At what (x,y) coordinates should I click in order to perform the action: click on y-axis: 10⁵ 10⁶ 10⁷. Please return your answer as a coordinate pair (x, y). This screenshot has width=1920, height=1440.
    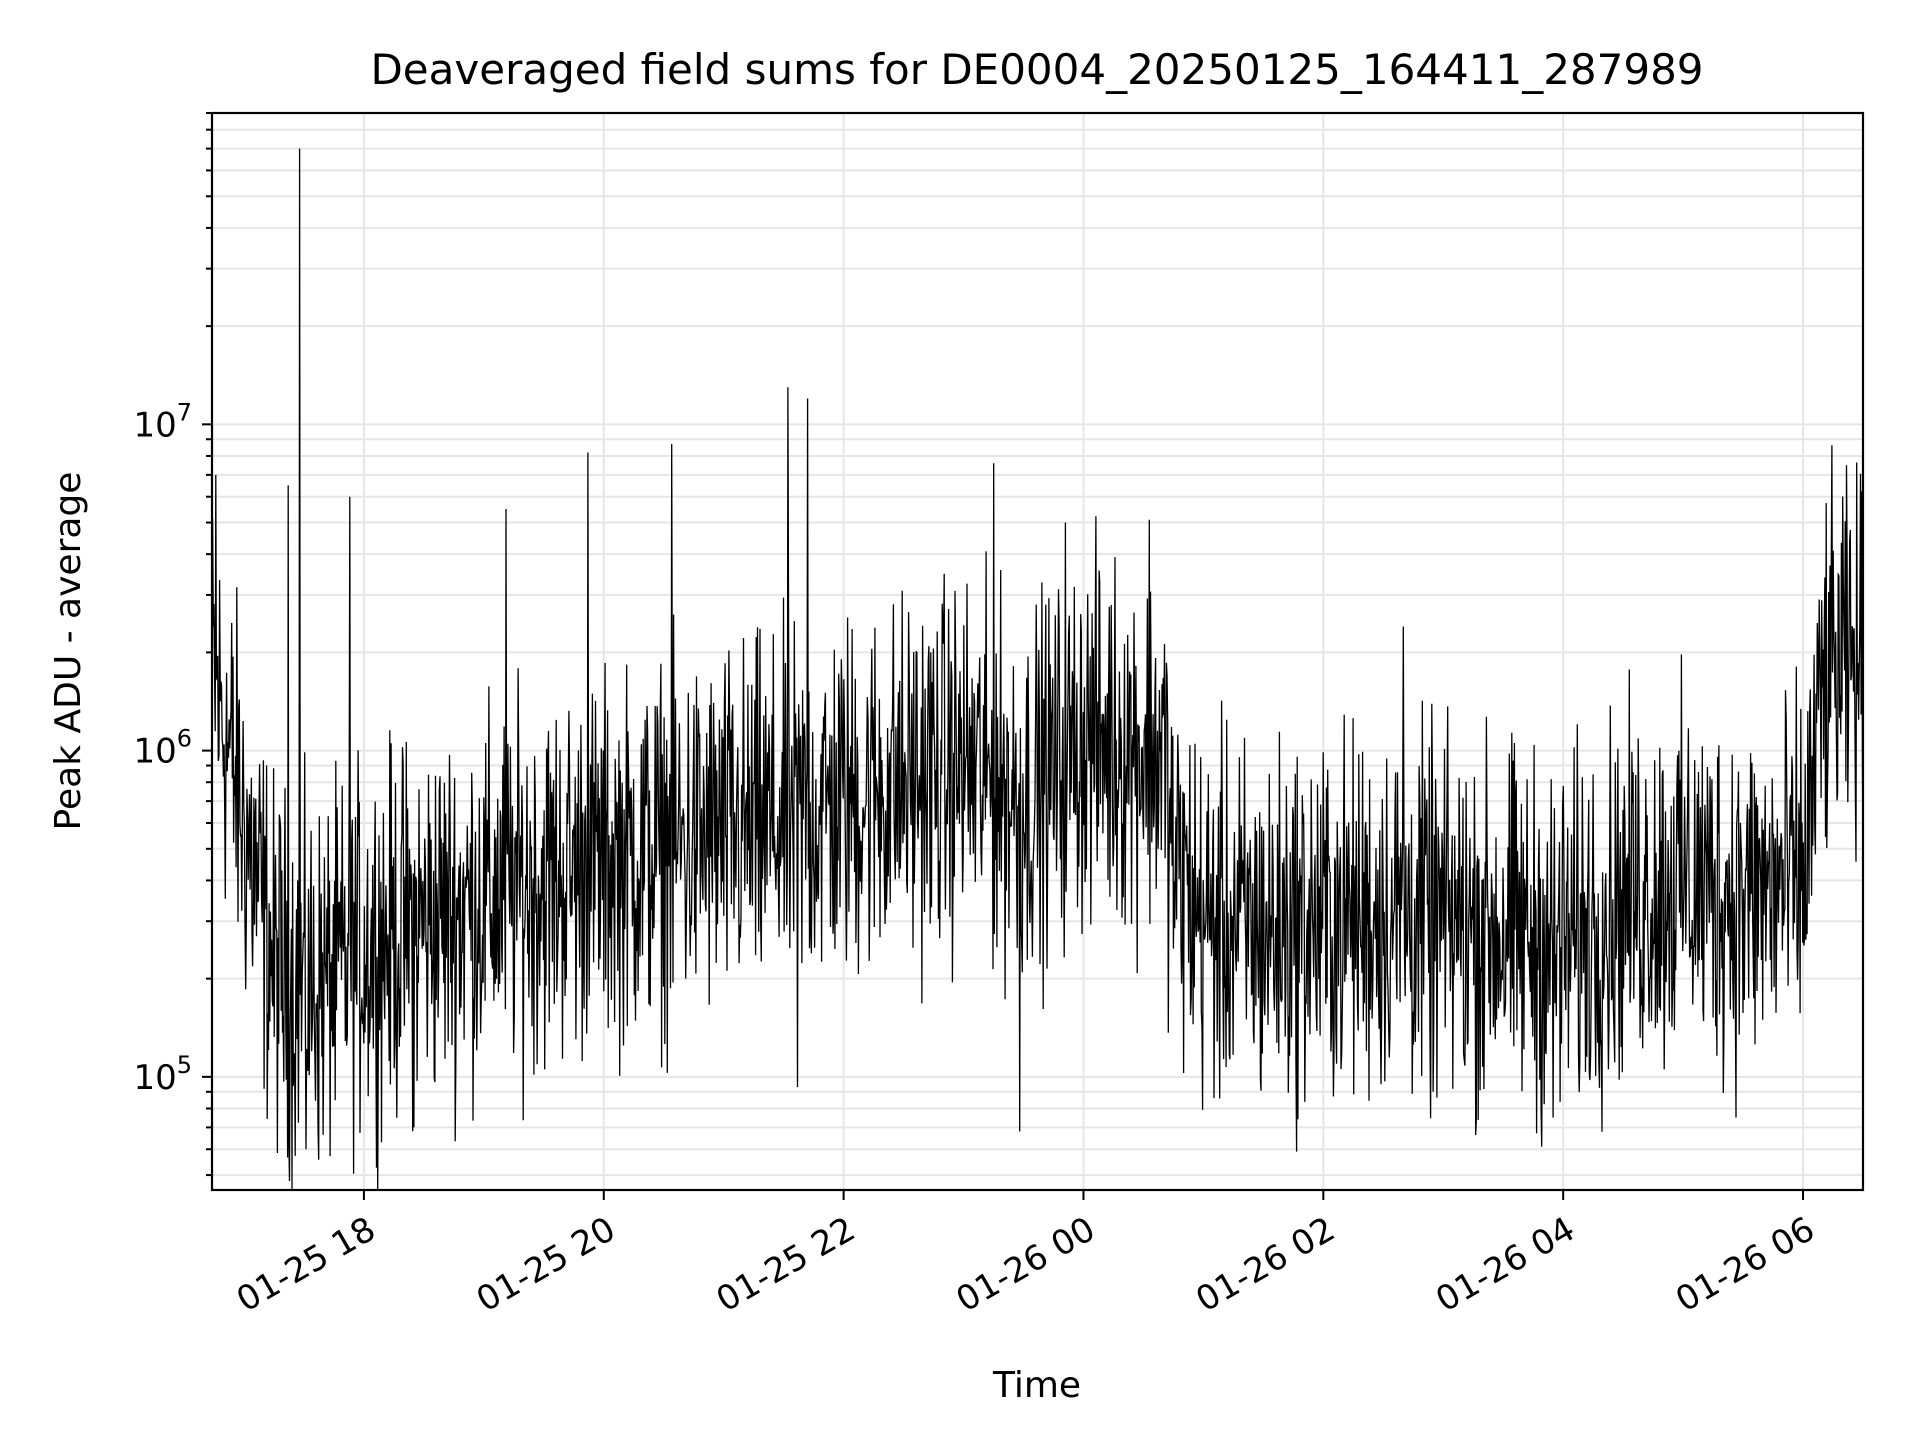
    Looking at the image, I should click on (172, 644).